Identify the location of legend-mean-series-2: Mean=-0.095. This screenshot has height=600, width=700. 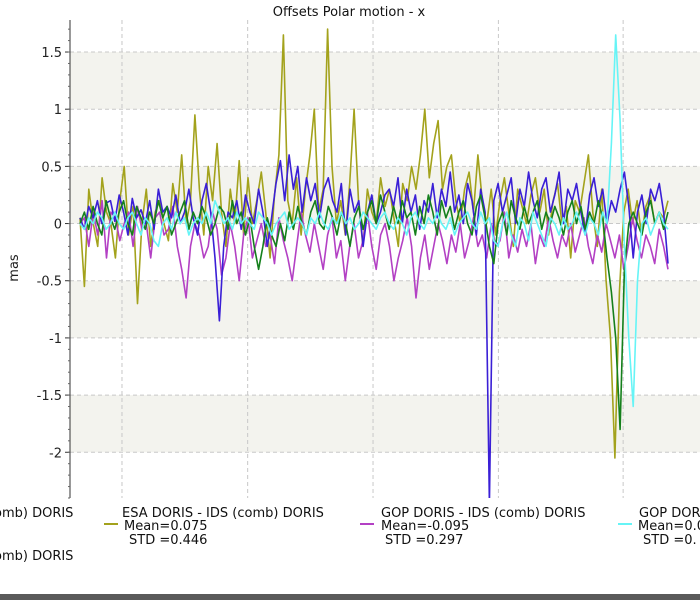
(425, 526).